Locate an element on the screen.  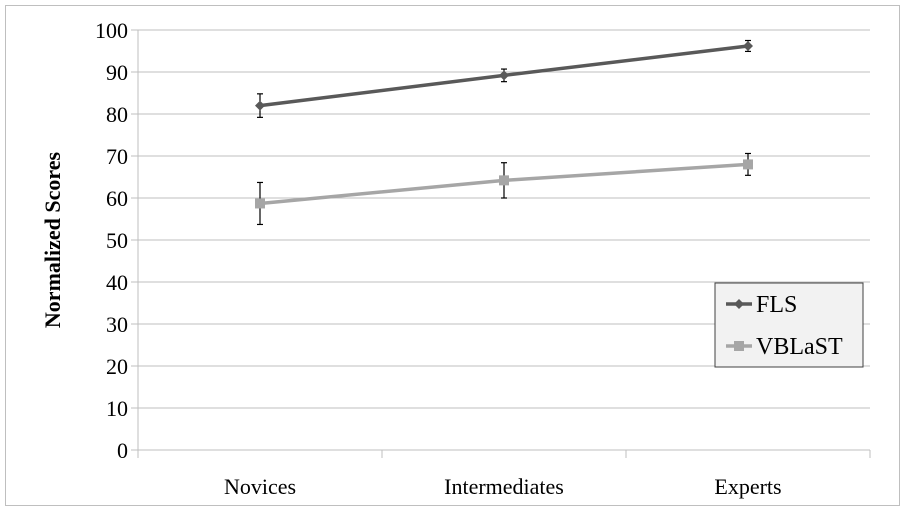
y-tick-label-30: 30 is located at coordinates (117, 324).